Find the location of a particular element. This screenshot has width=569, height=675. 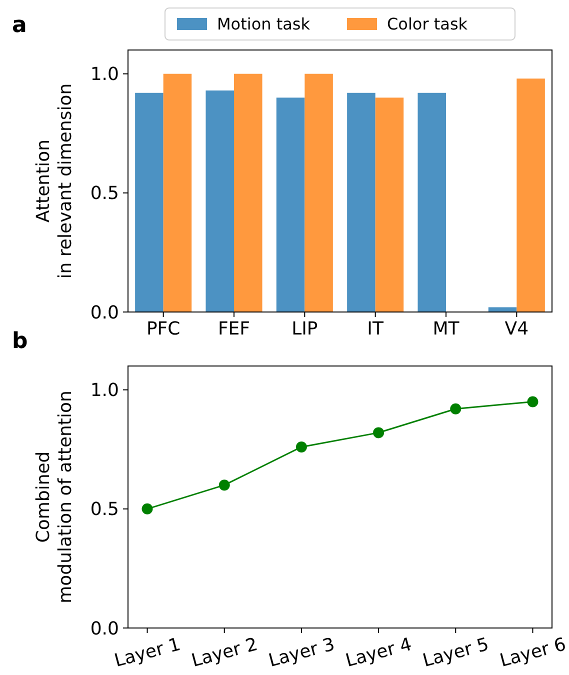

x-tick-label: LIP is located at coordinates (305, 329).